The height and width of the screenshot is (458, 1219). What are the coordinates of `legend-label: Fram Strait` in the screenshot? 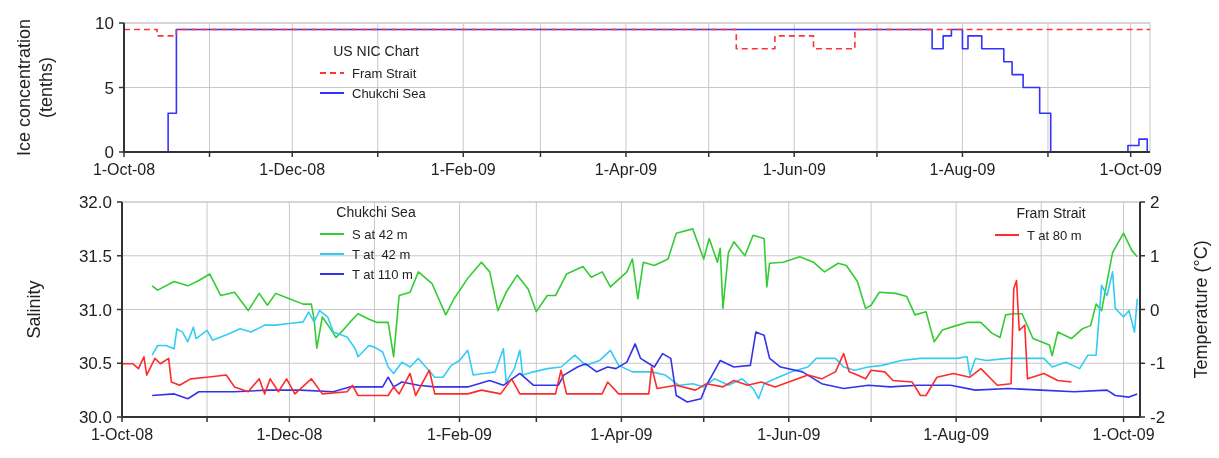 It's located at (384, 73).